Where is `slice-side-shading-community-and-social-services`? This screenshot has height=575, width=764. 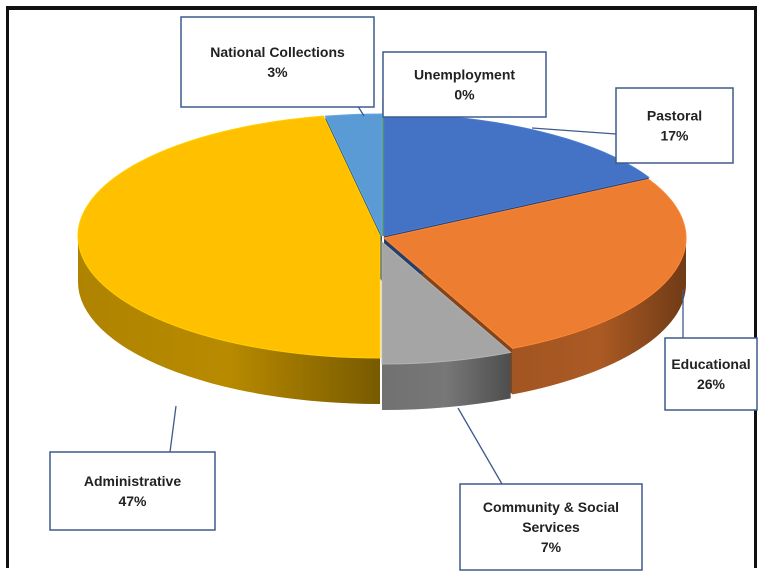 slice-side-shading-community-and-social-services is located at coordinates (446, 381).